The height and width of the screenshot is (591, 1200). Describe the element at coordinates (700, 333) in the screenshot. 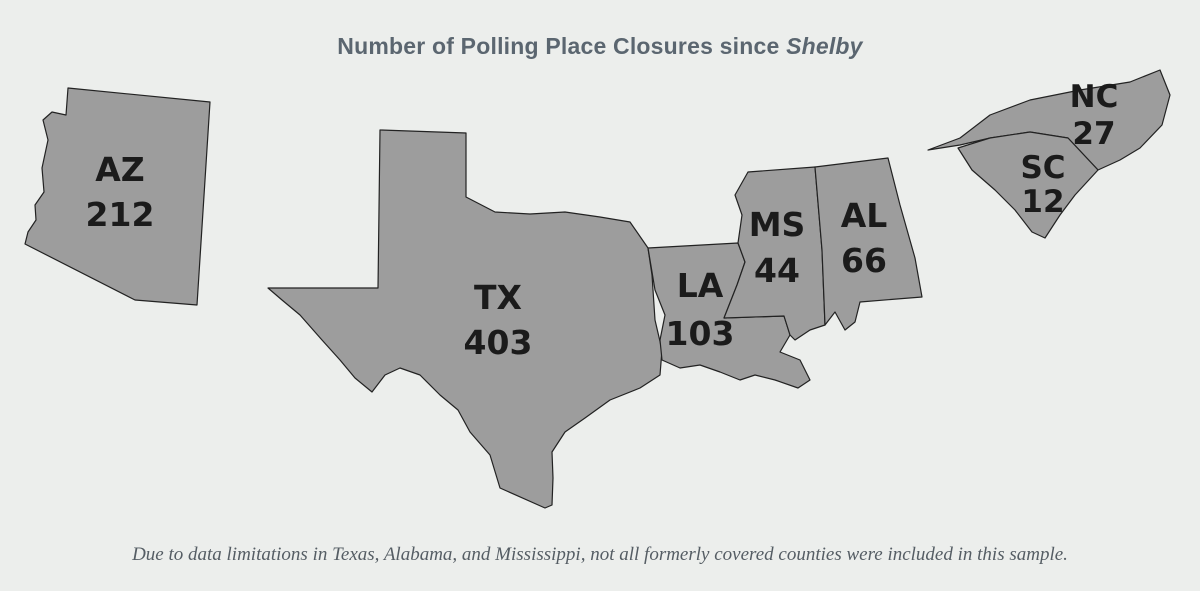

I see `closures-count-la: 103` at that location.